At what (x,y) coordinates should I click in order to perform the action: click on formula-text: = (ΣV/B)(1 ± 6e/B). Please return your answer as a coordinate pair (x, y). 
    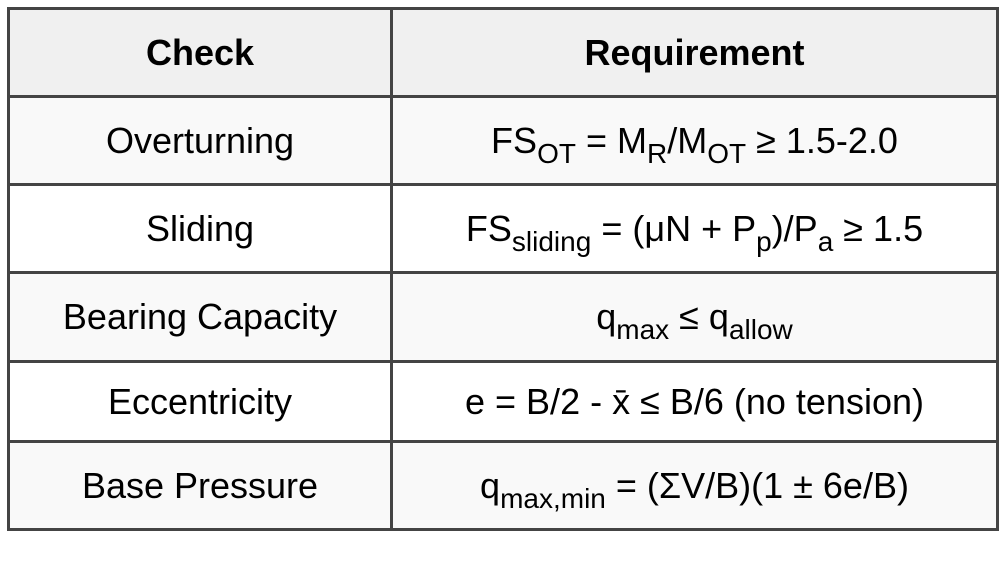
    Looking at the image, I should click on (757, 485).